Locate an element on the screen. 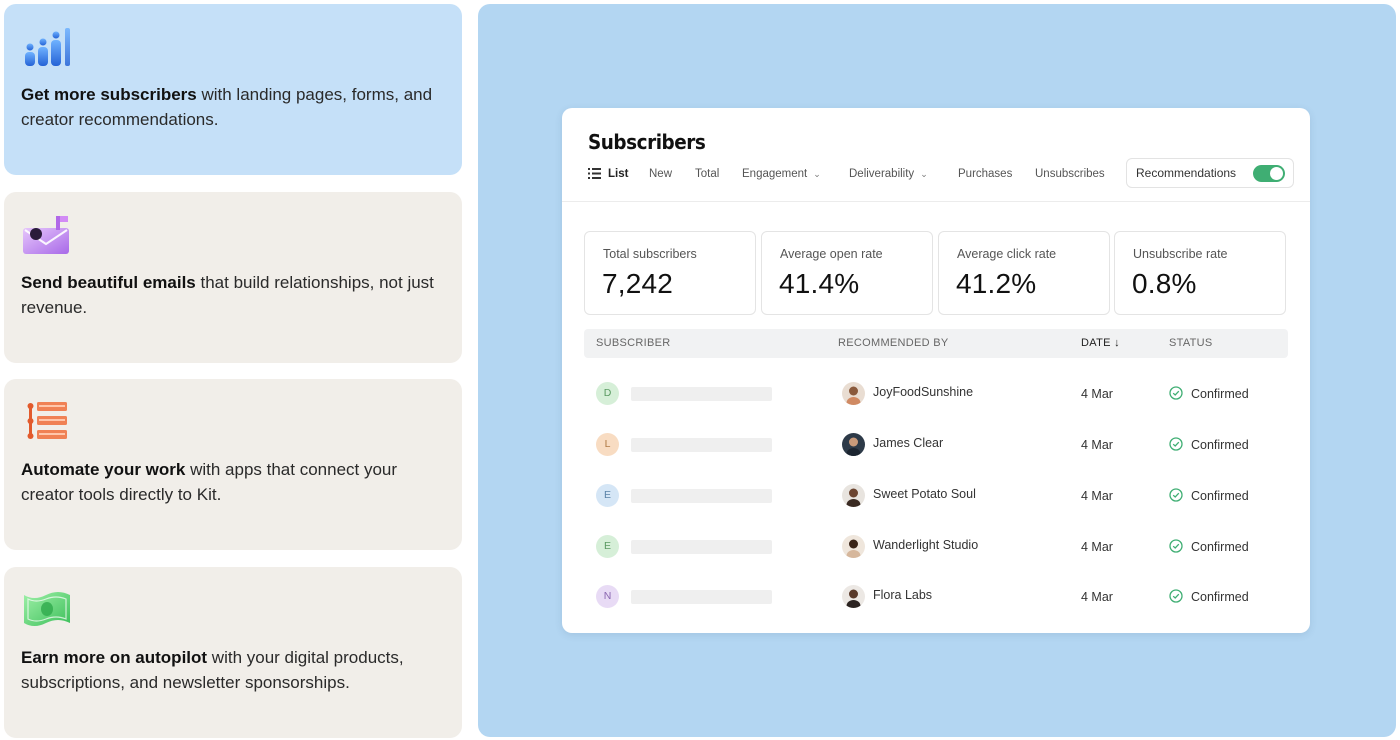 This screenshot has height=740, width=1400. tab-total: Total is located at coordinates (707, 174).